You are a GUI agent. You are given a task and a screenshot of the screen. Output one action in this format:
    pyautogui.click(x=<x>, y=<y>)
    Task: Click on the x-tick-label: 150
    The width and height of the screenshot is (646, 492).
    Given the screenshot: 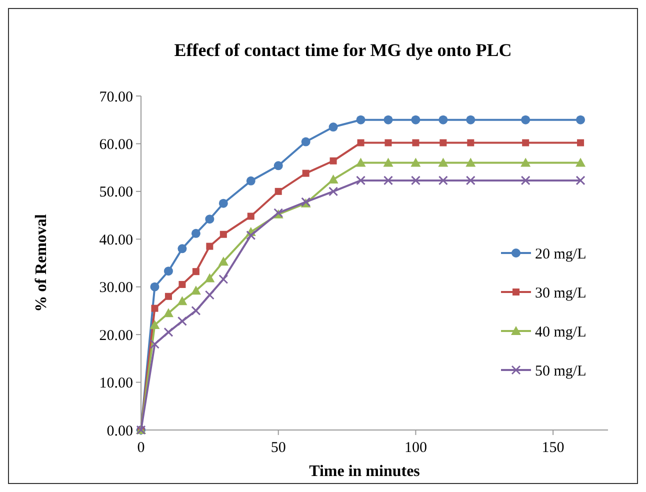 What is the action you would take?
    pyautogui.click(x=553, y=448)
    